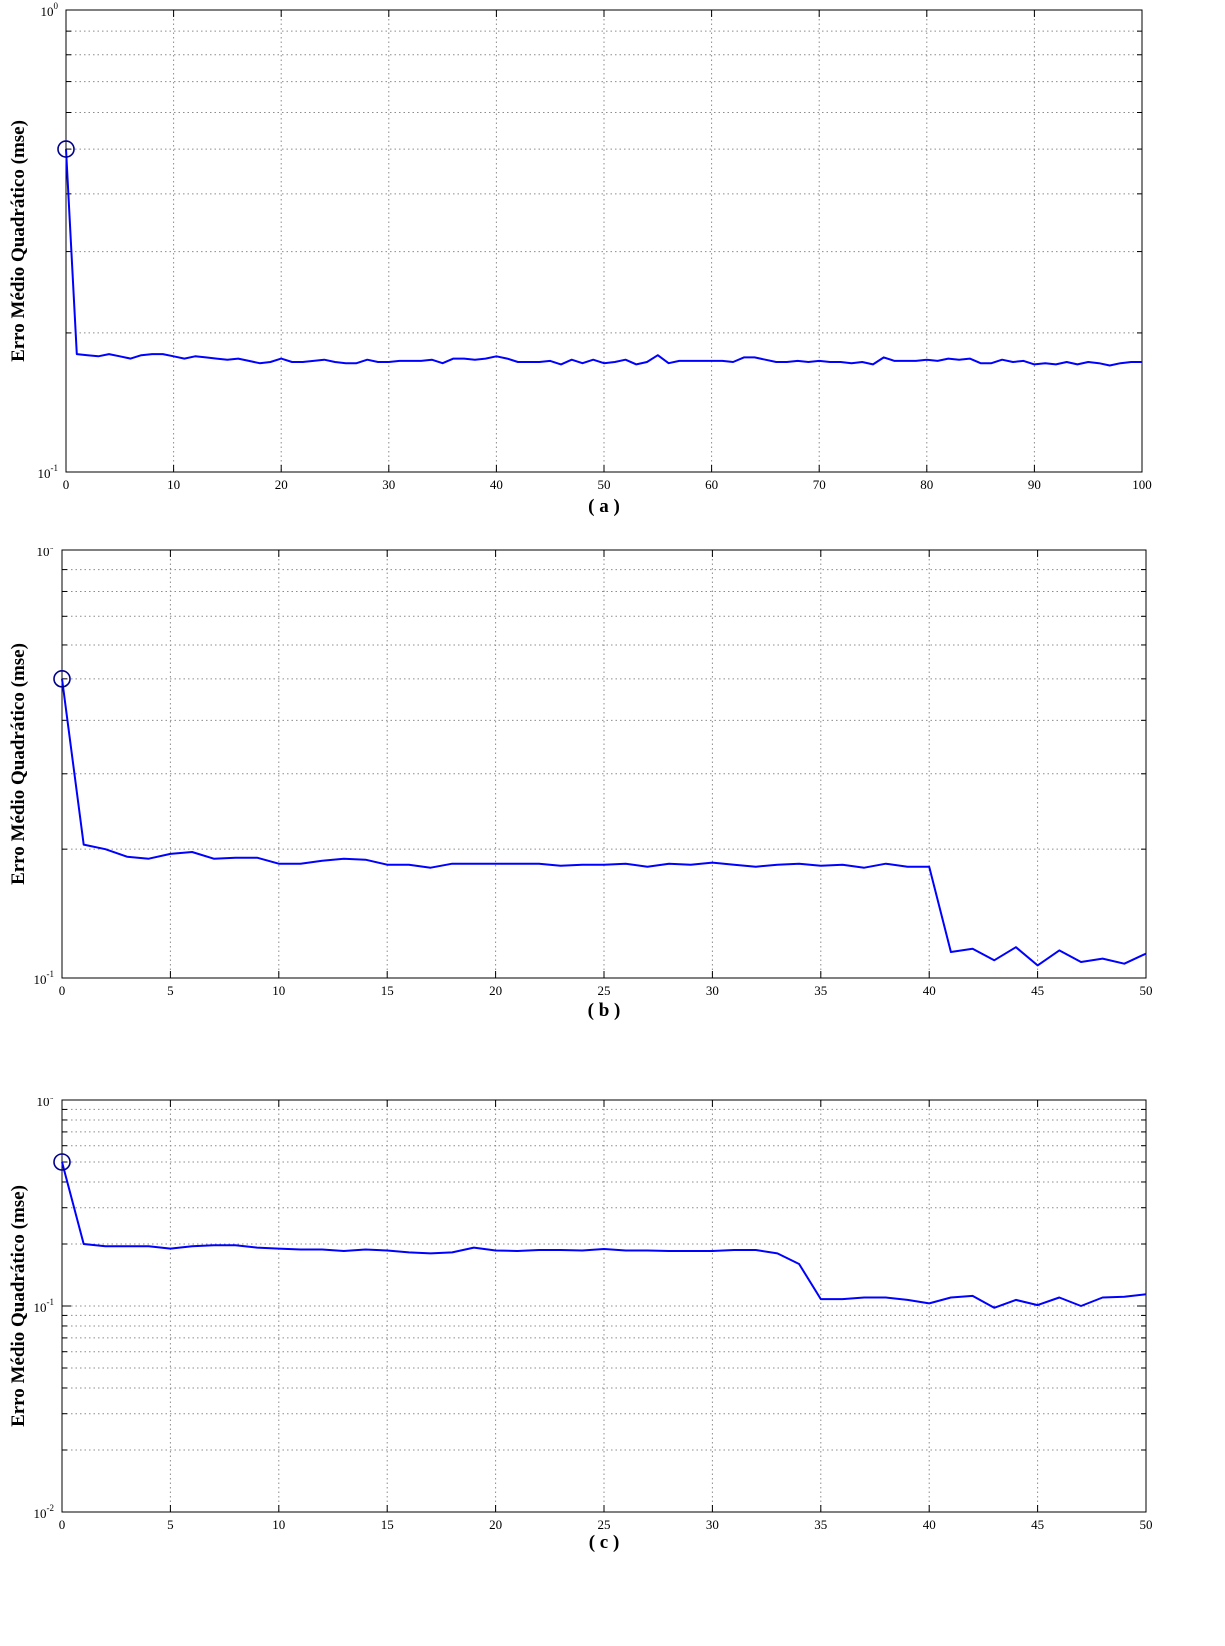  What do you see at coordinates (819, 484) in the screenshot?
I see `x-tick-label: 70` at bounding box center [819, 484].